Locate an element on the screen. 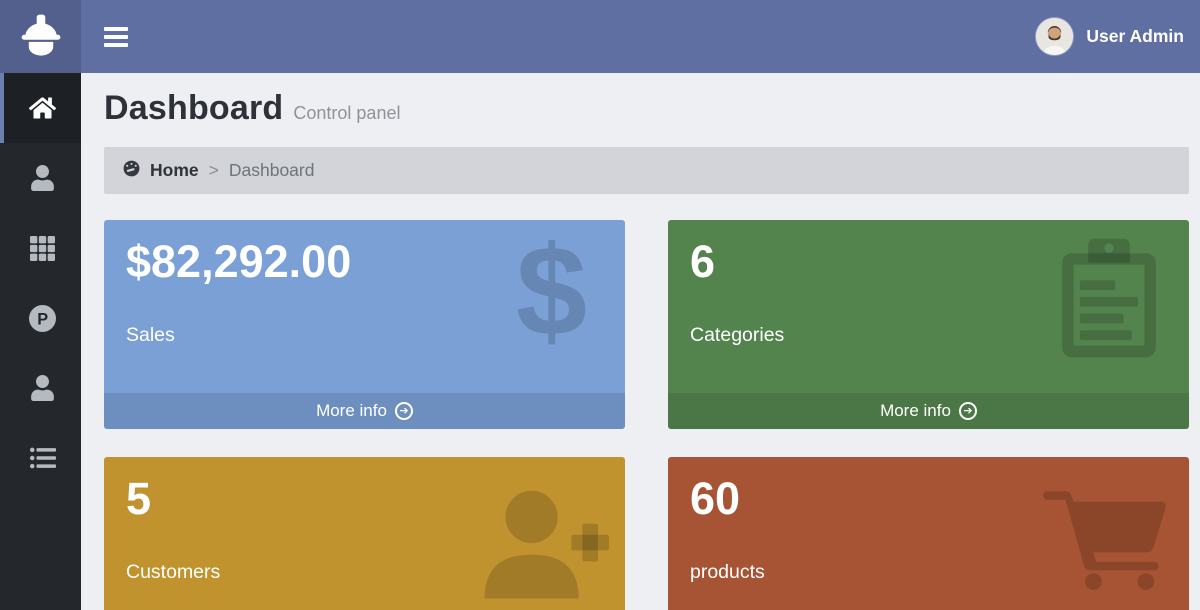 The image size is (1200, 610). sidebar-item-products-p: P is located at coordinates (40, 318).